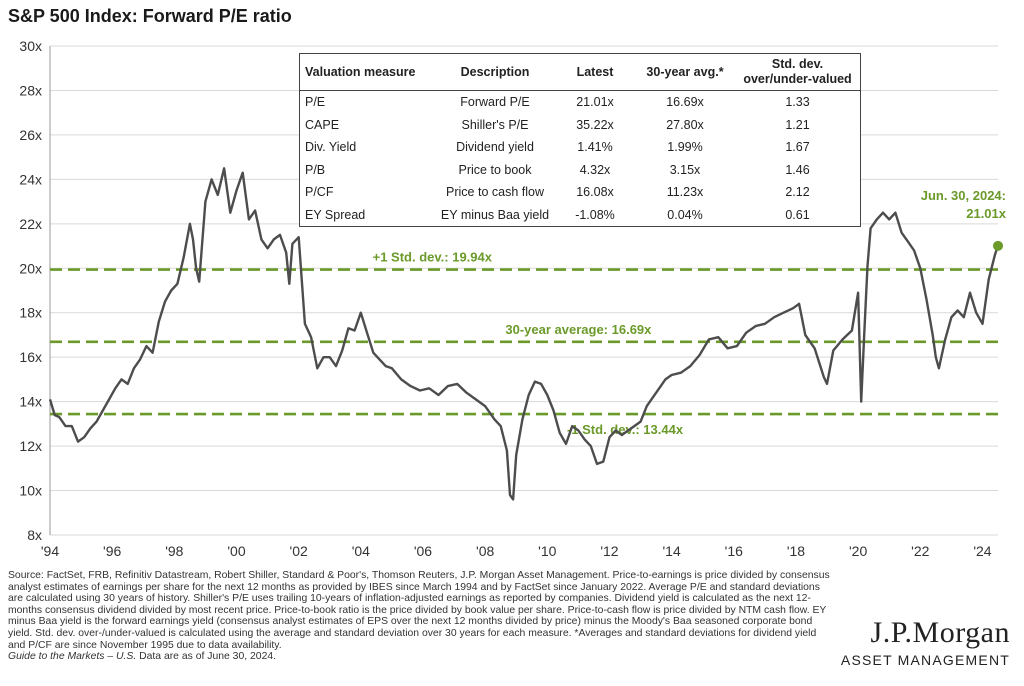 The width and height of the screenshot is (1024, 686). I want to click on x-tick-label: '00, so click(236, 551).